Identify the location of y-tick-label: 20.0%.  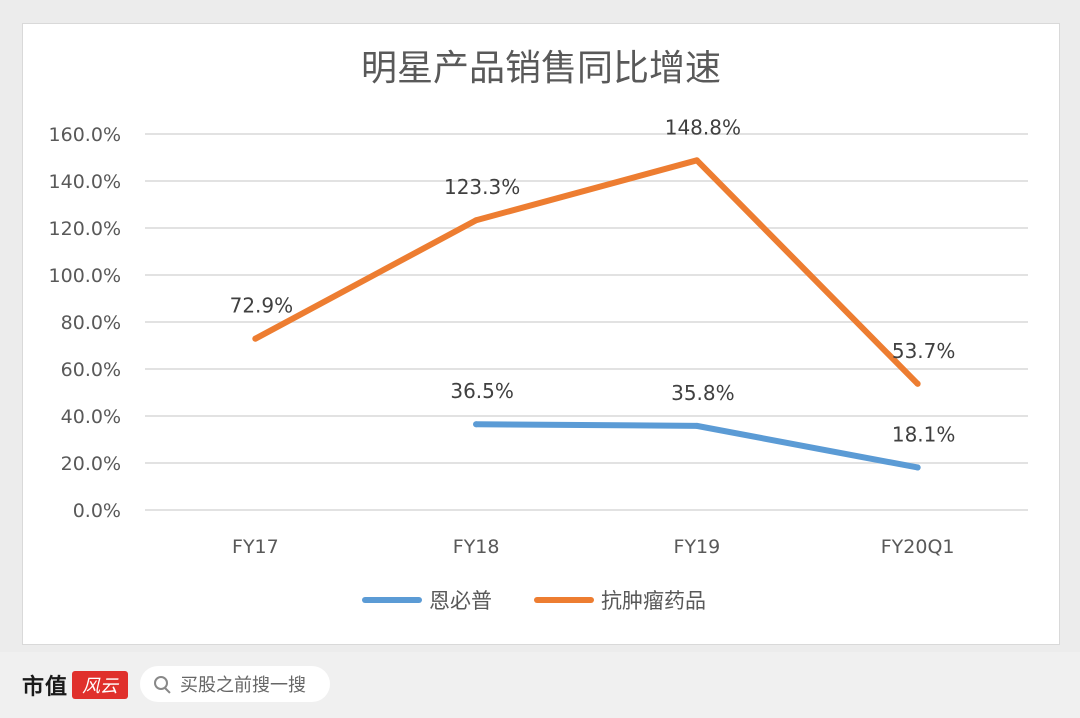
(91, 464).